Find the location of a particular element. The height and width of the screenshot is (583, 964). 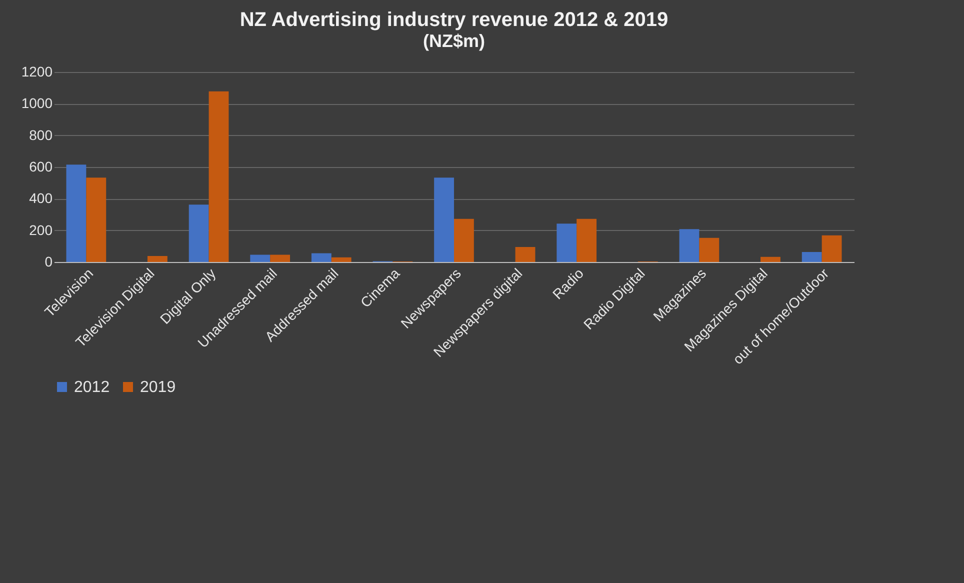

y-tick-label: 200 is located at coordinates (41, 230).